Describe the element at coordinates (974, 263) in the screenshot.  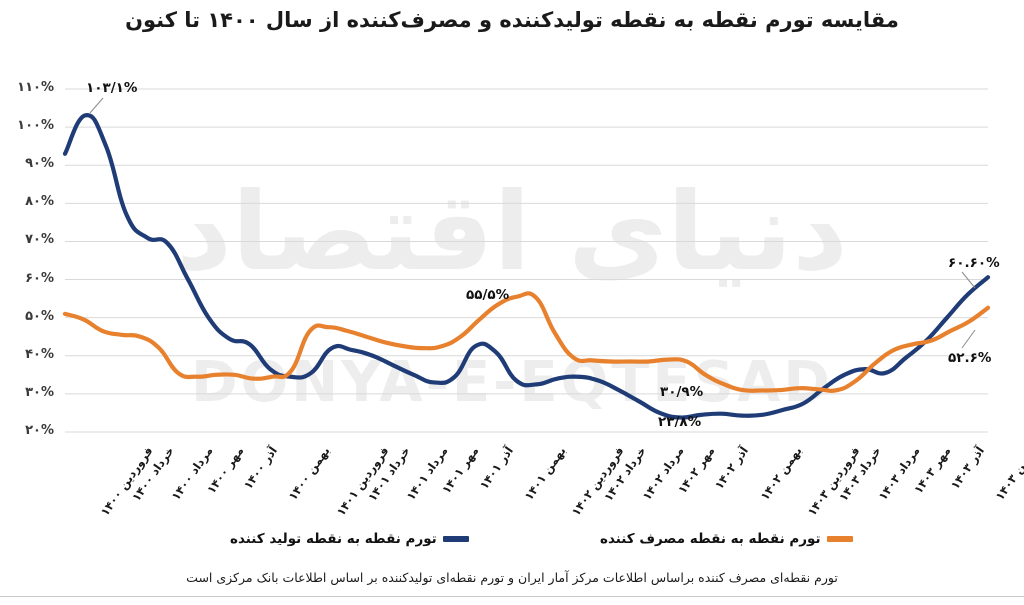
I see `data-point-label: ۶۰.۶۰%` at that location.